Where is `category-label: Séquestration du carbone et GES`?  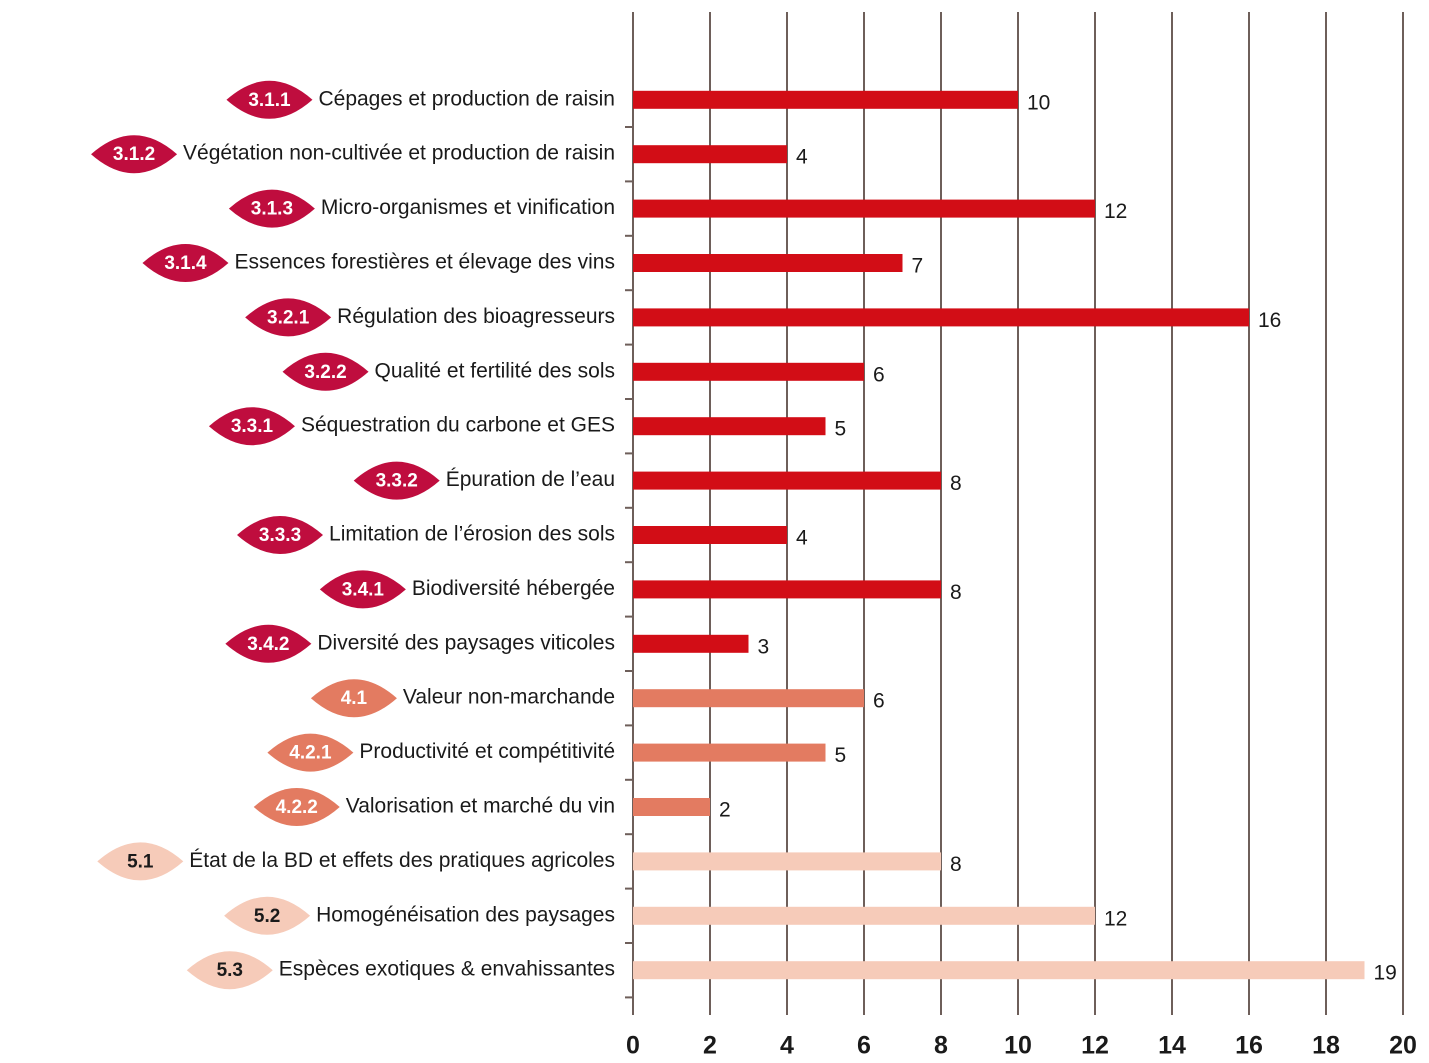 category-label: Séquestration du carbone et GES is located at coordinates (458, 425).